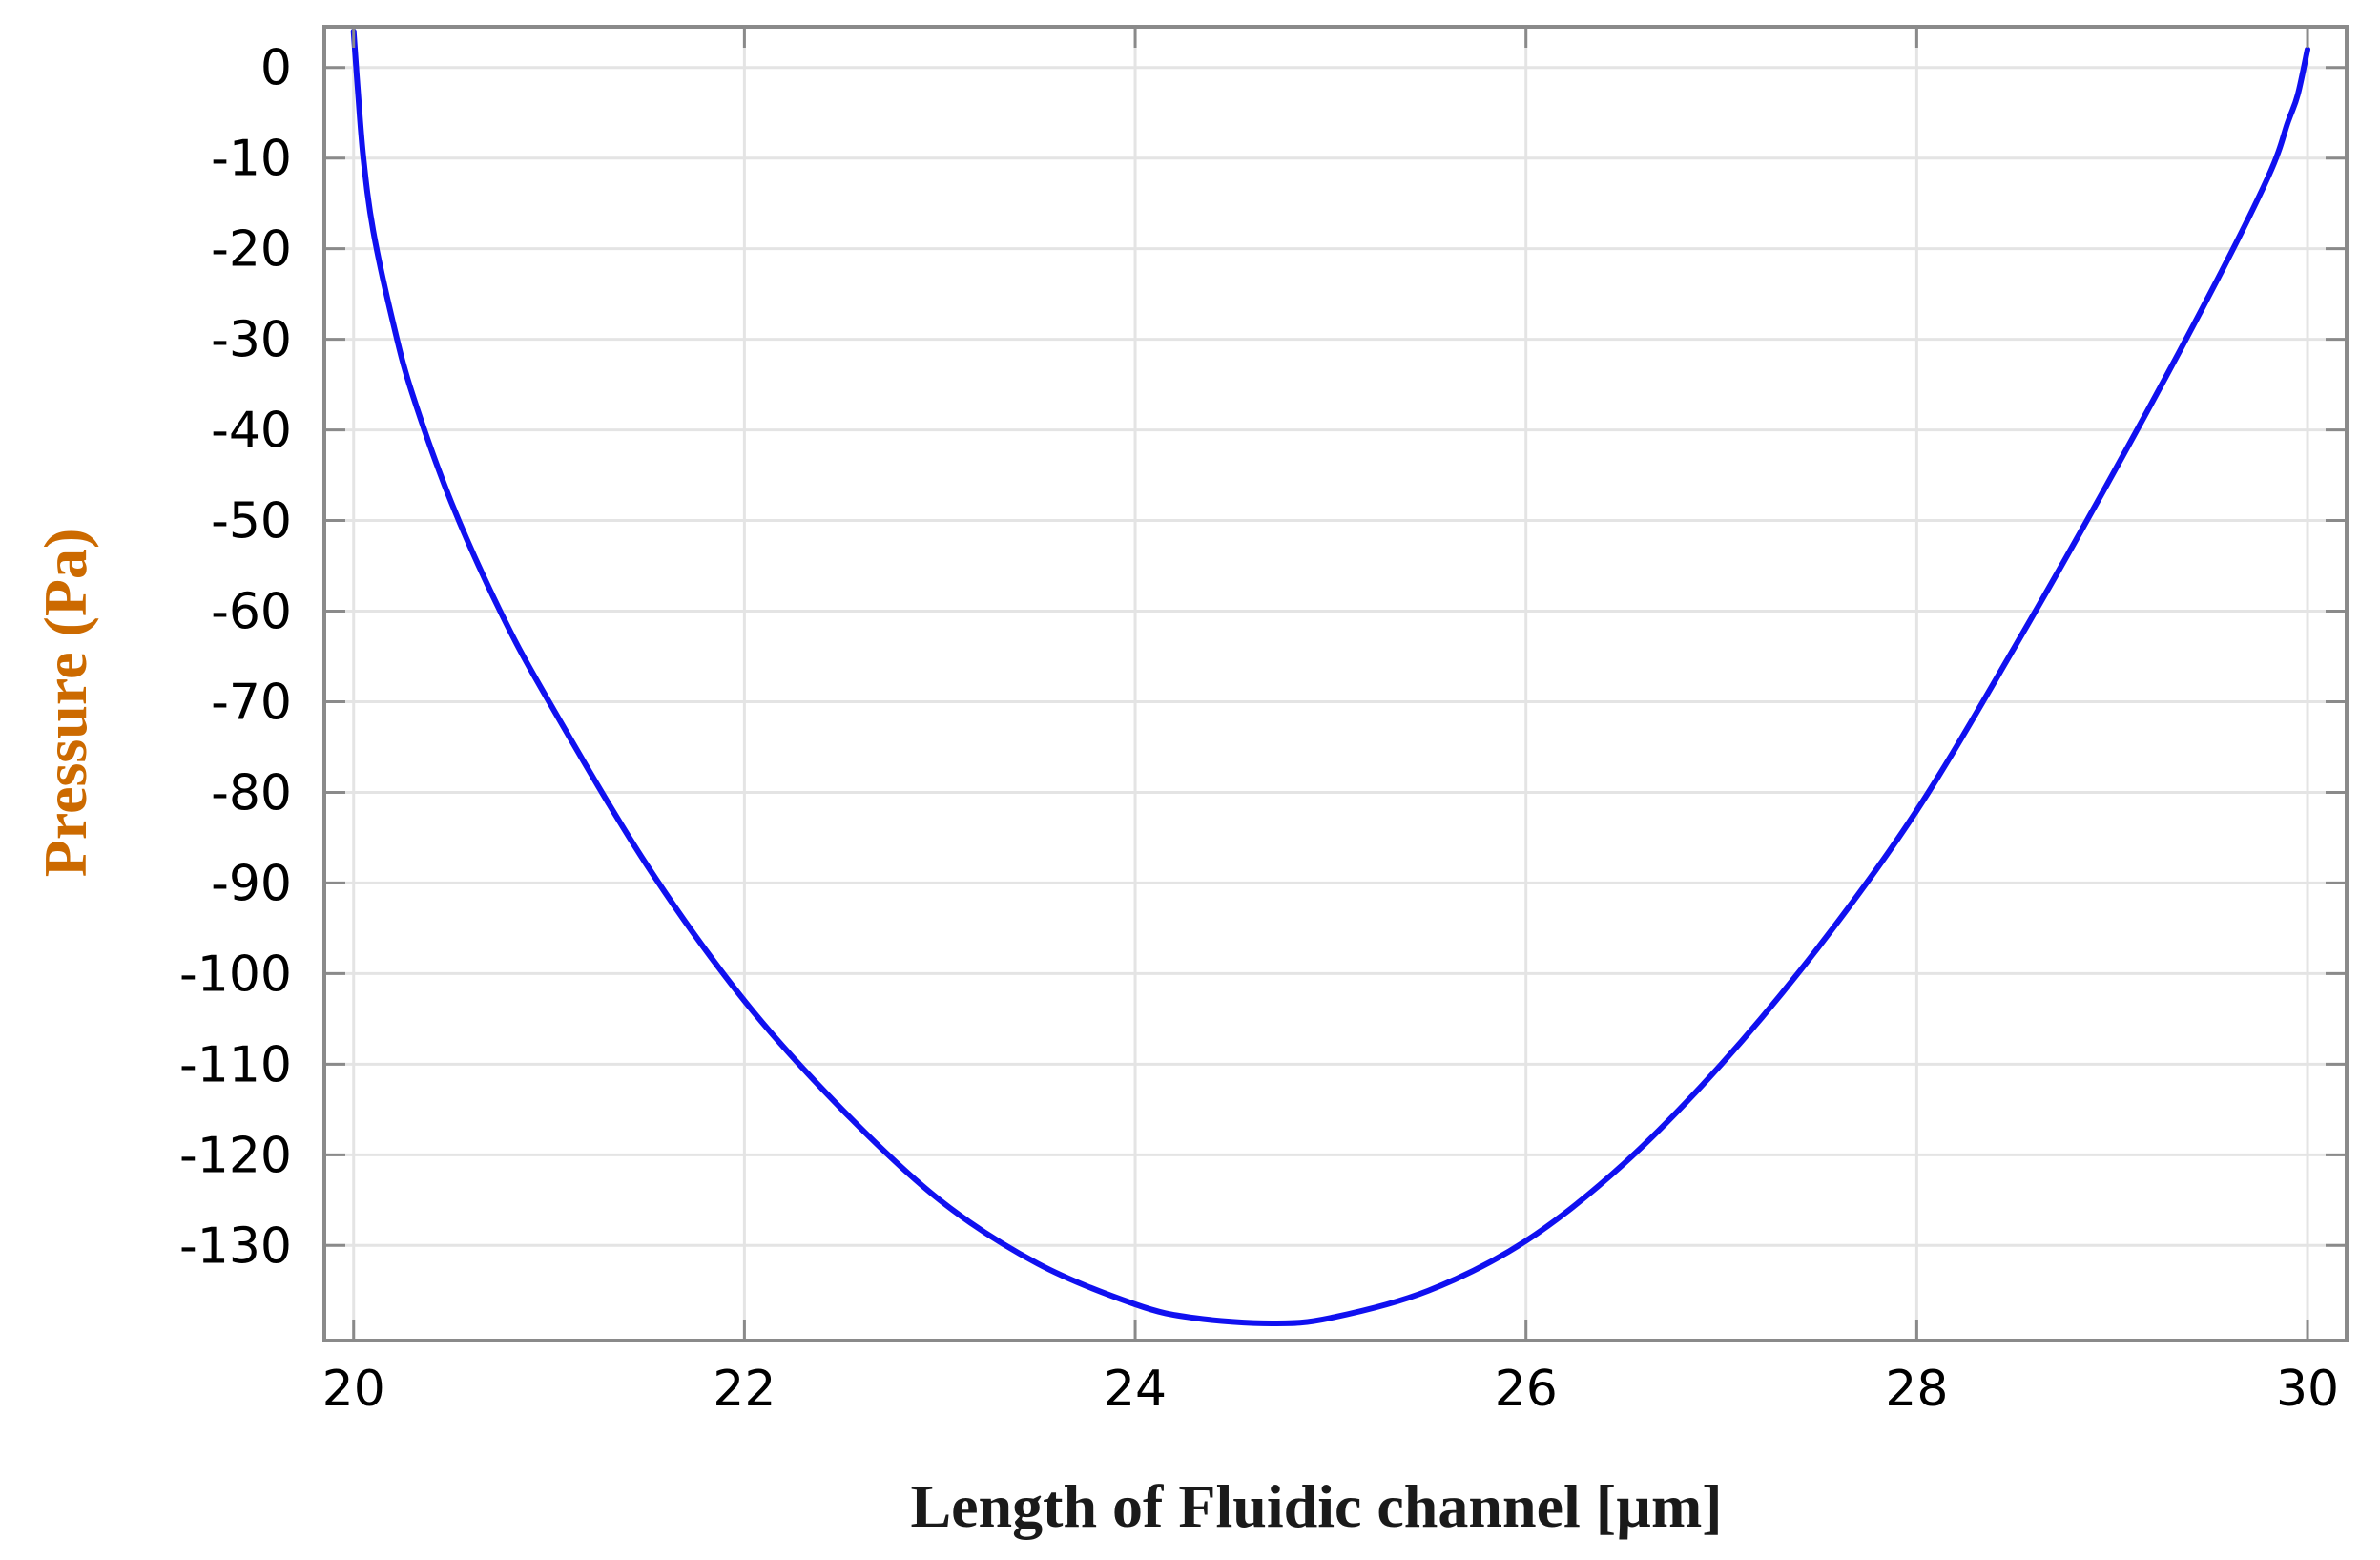 The image size is (2380, 1560). I want to click on y-tick-label: -120, so click(235, 1156).